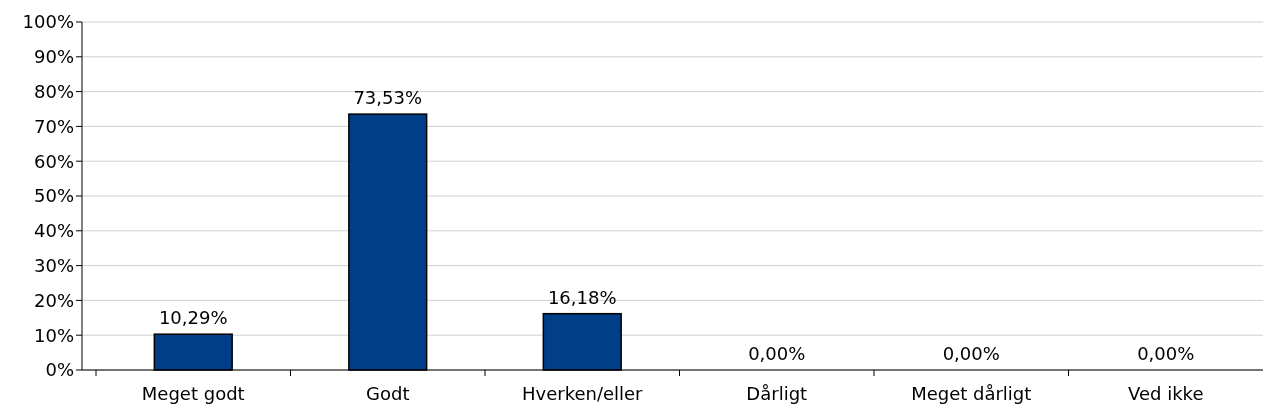  I want to click on y-tick-label: 70%, so click(53, 126).